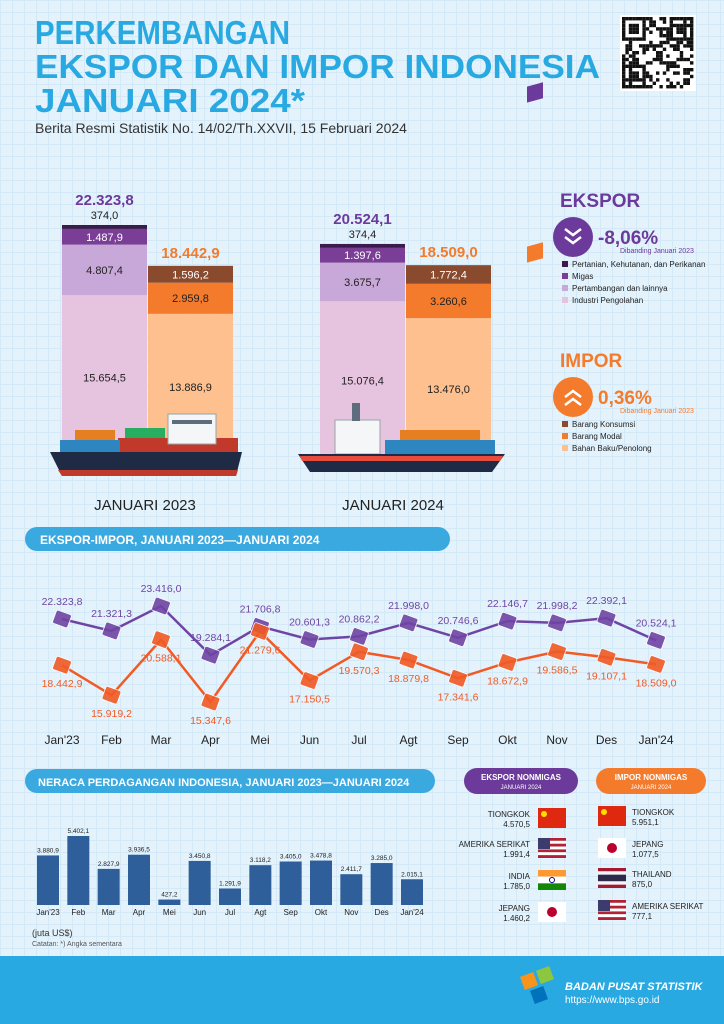 This screenshot has width=724, height=1024. Describe the element at coordinates (448, 252) in the screenshot. I see `total-label: 18.509,0` at that location.